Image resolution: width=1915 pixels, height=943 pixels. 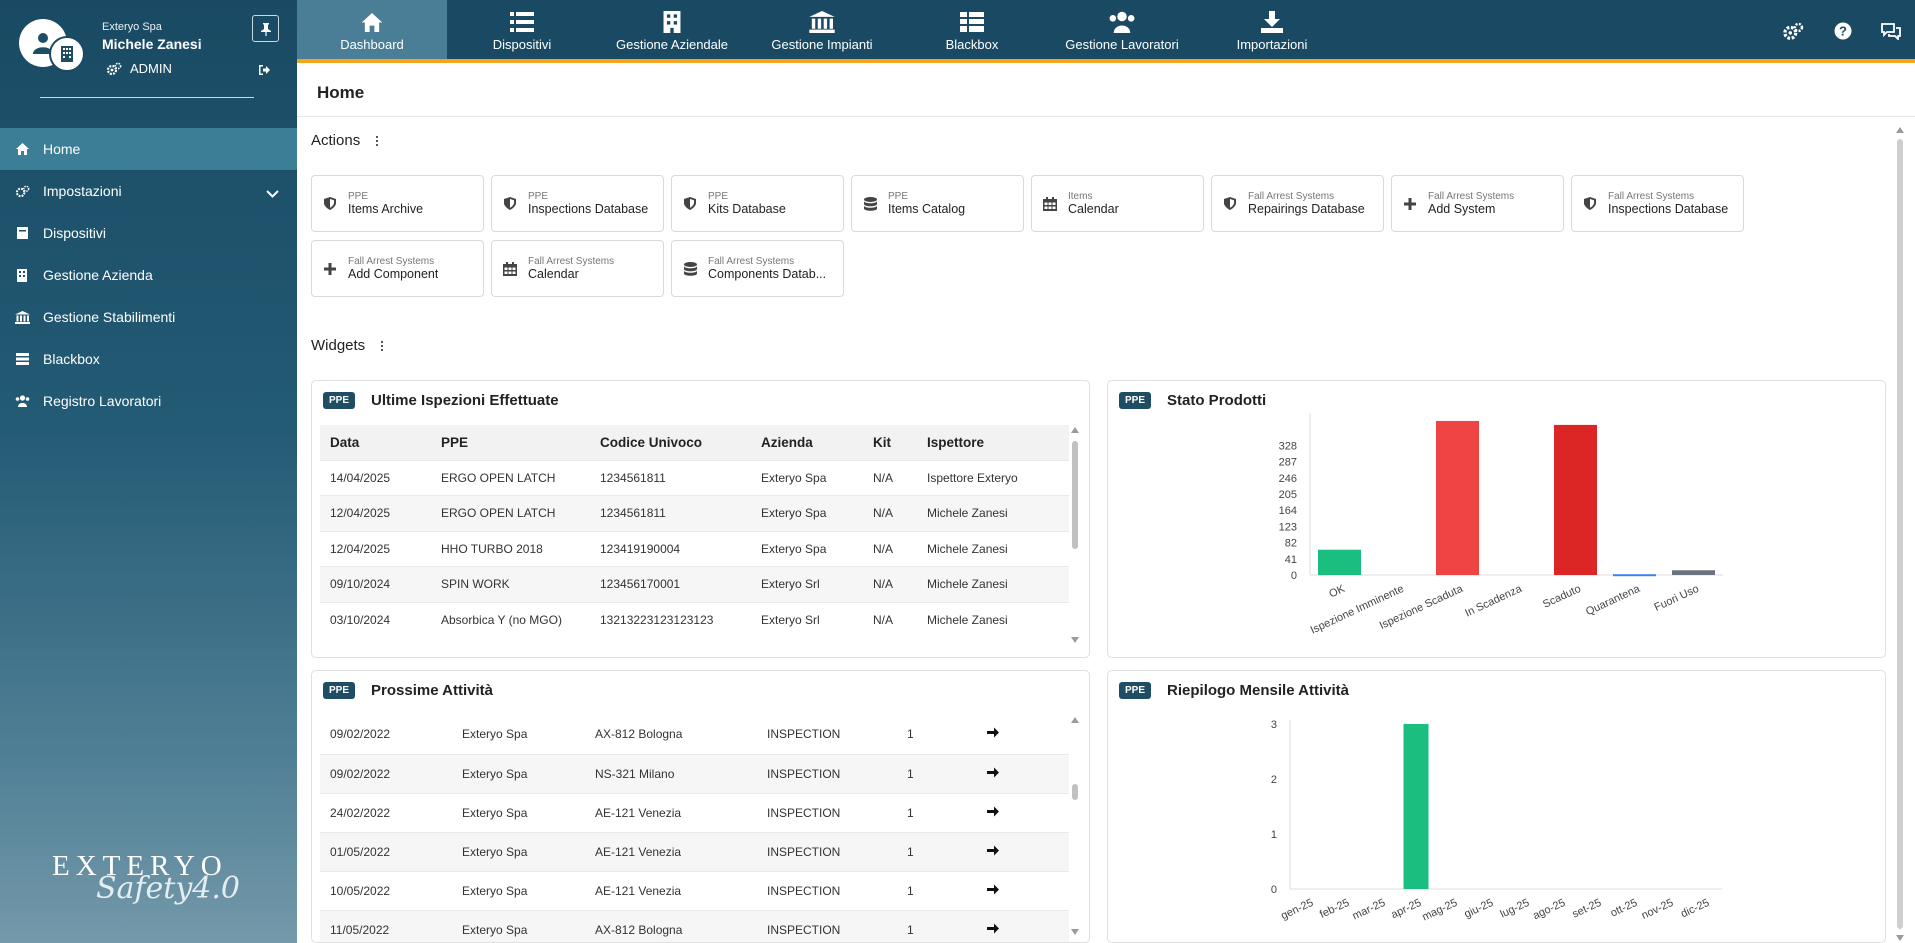 I want to click on logout-button, so click(x=264, y=72).